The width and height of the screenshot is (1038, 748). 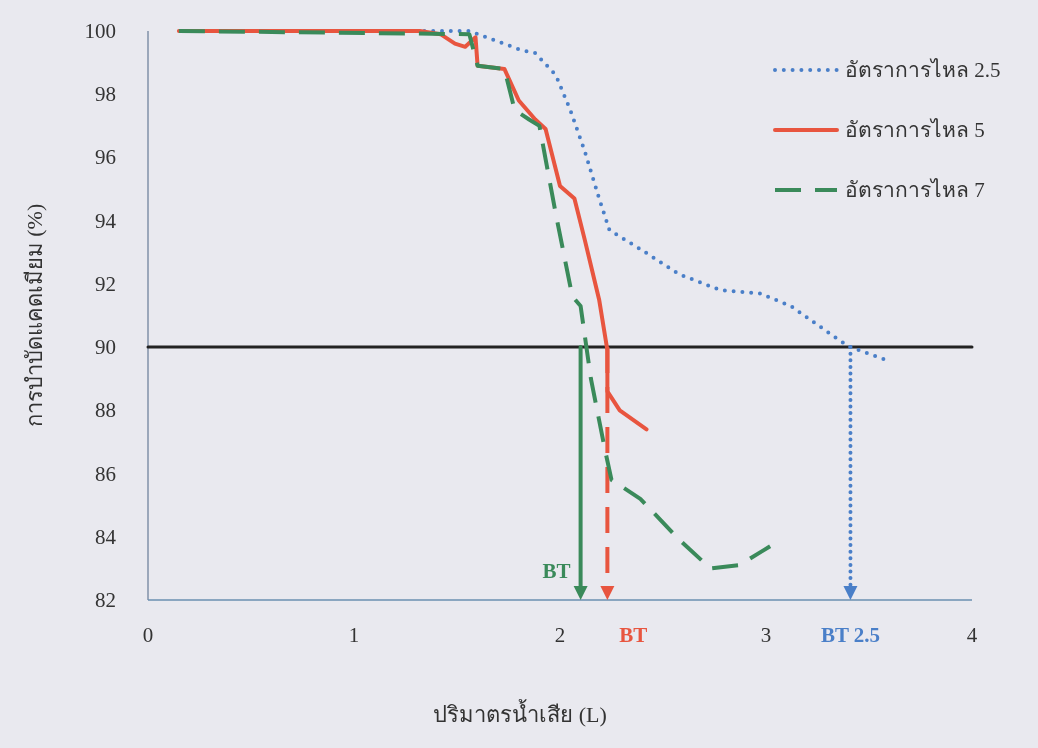 I want to click on y-tick-label: 94, so click(x=106, y=220).